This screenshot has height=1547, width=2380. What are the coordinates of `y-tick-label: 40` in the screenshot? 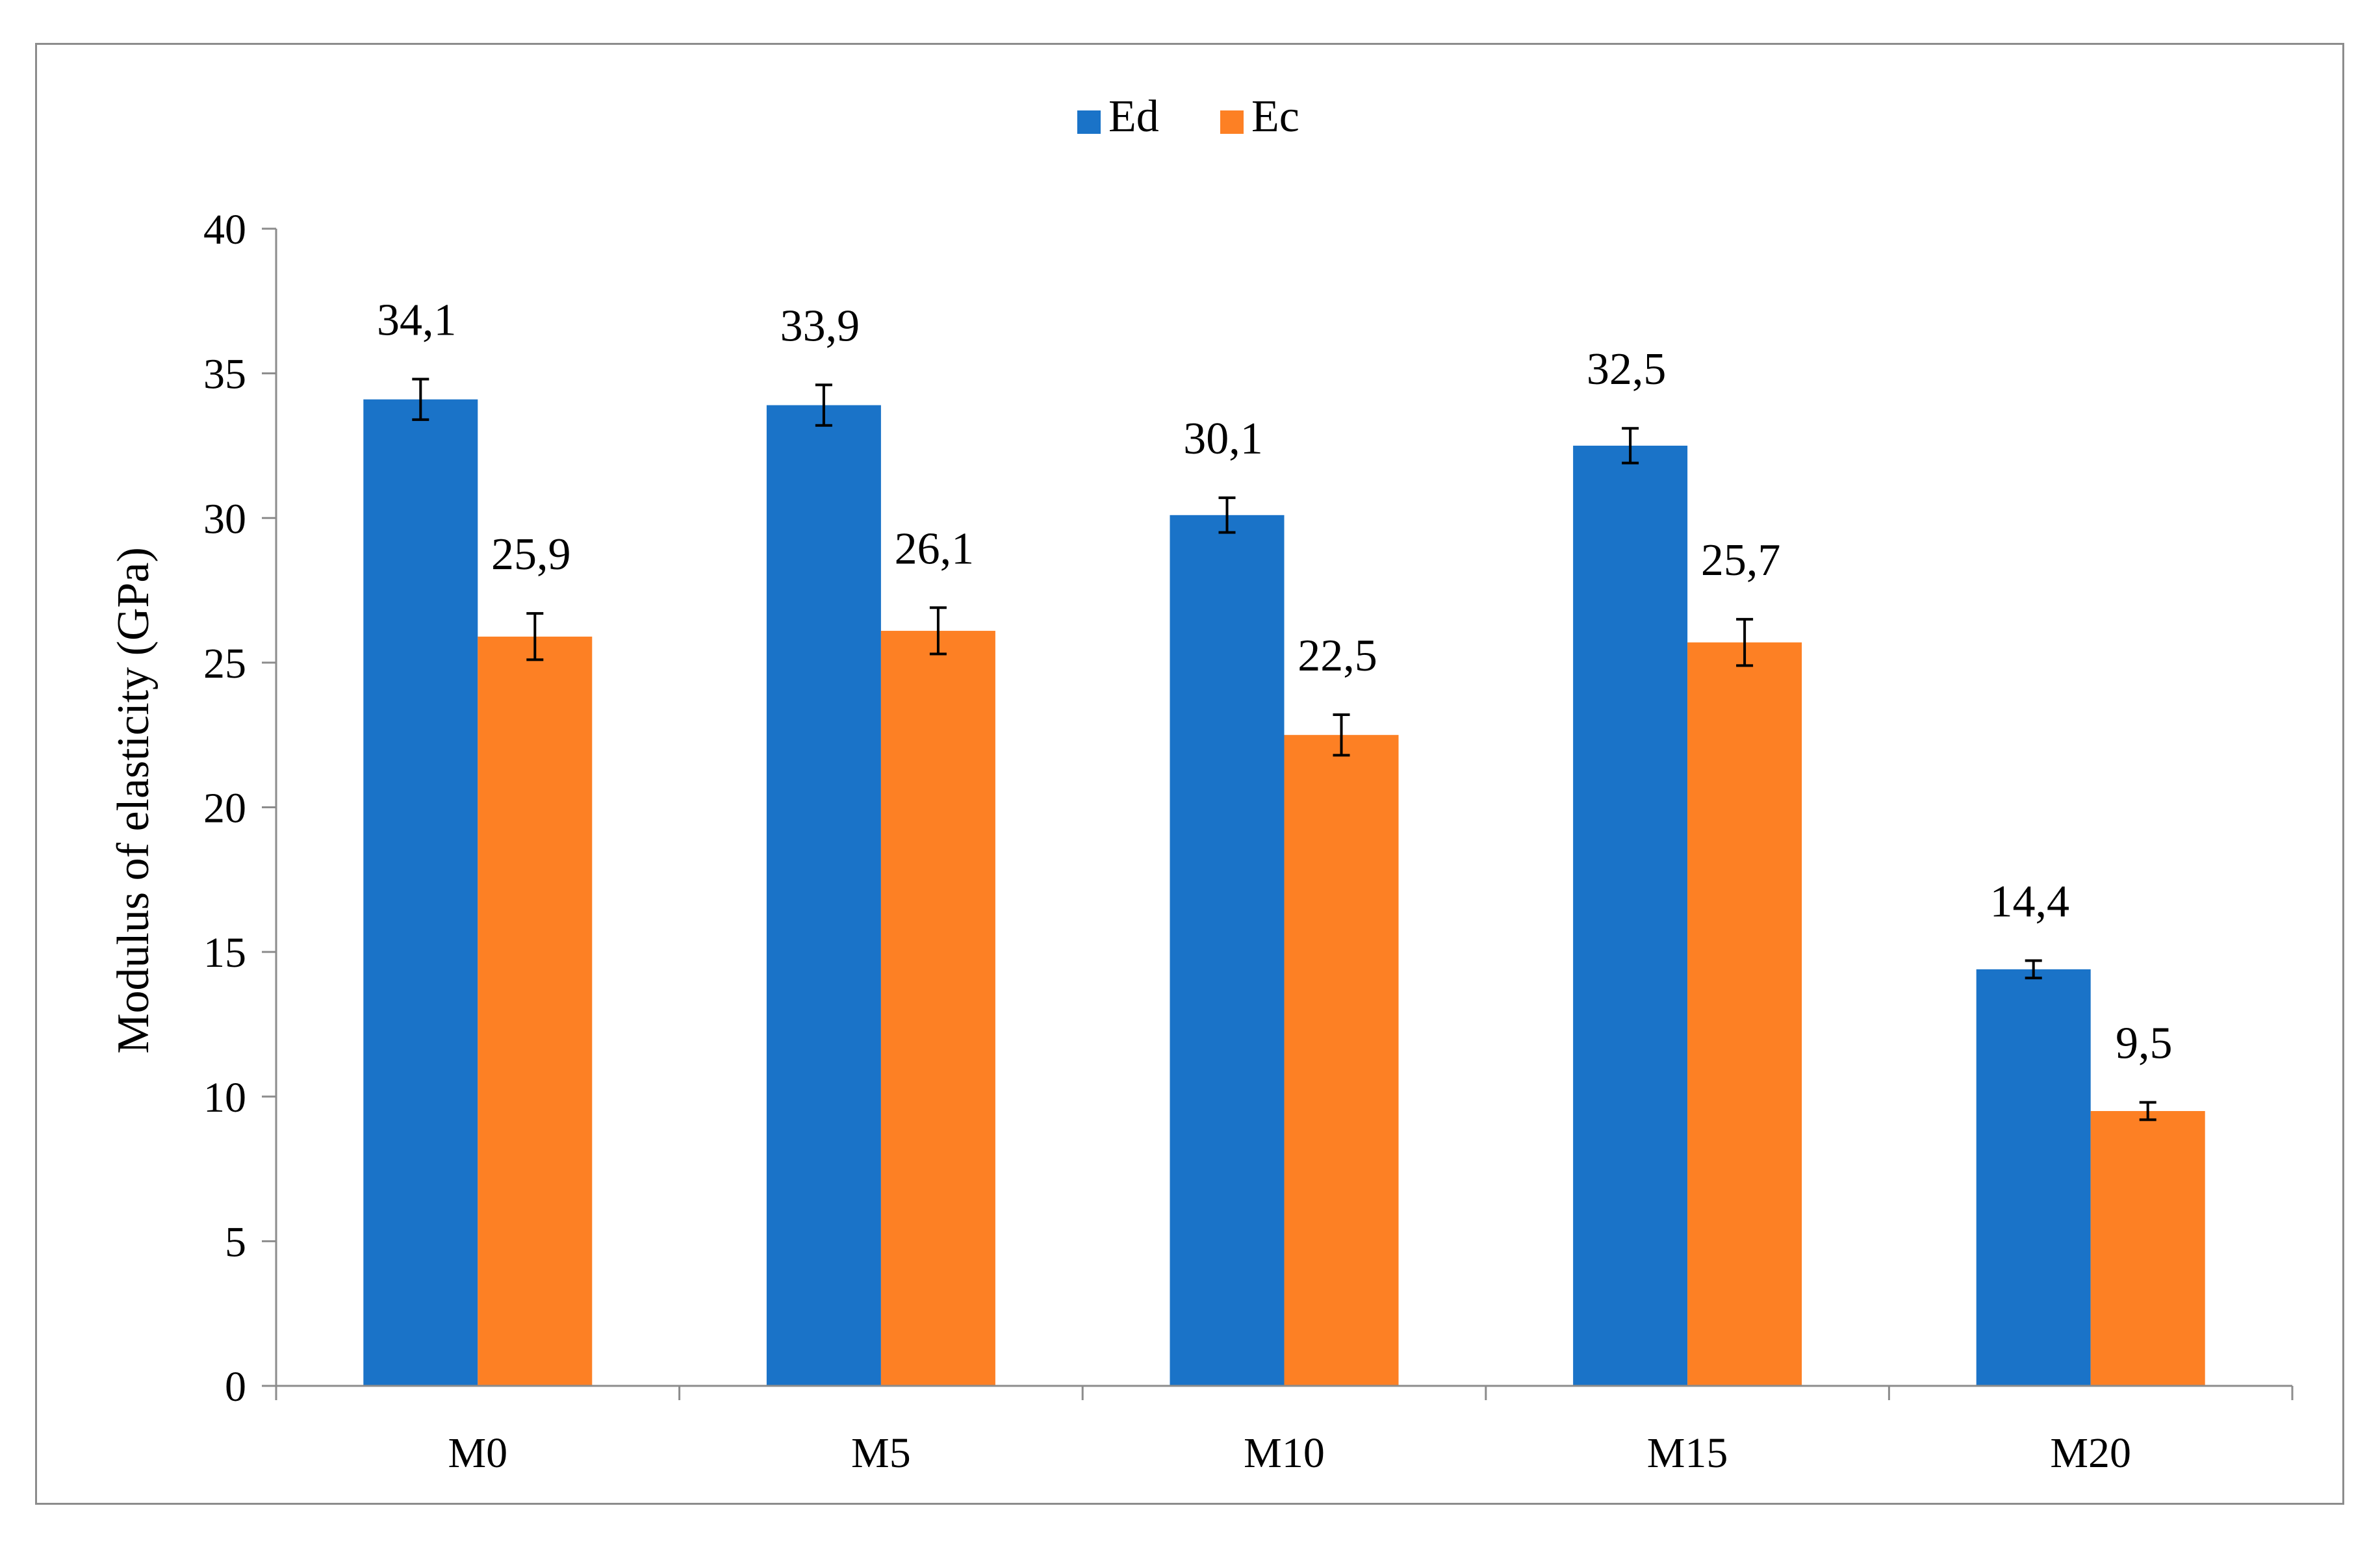 It's located at (224, 230).